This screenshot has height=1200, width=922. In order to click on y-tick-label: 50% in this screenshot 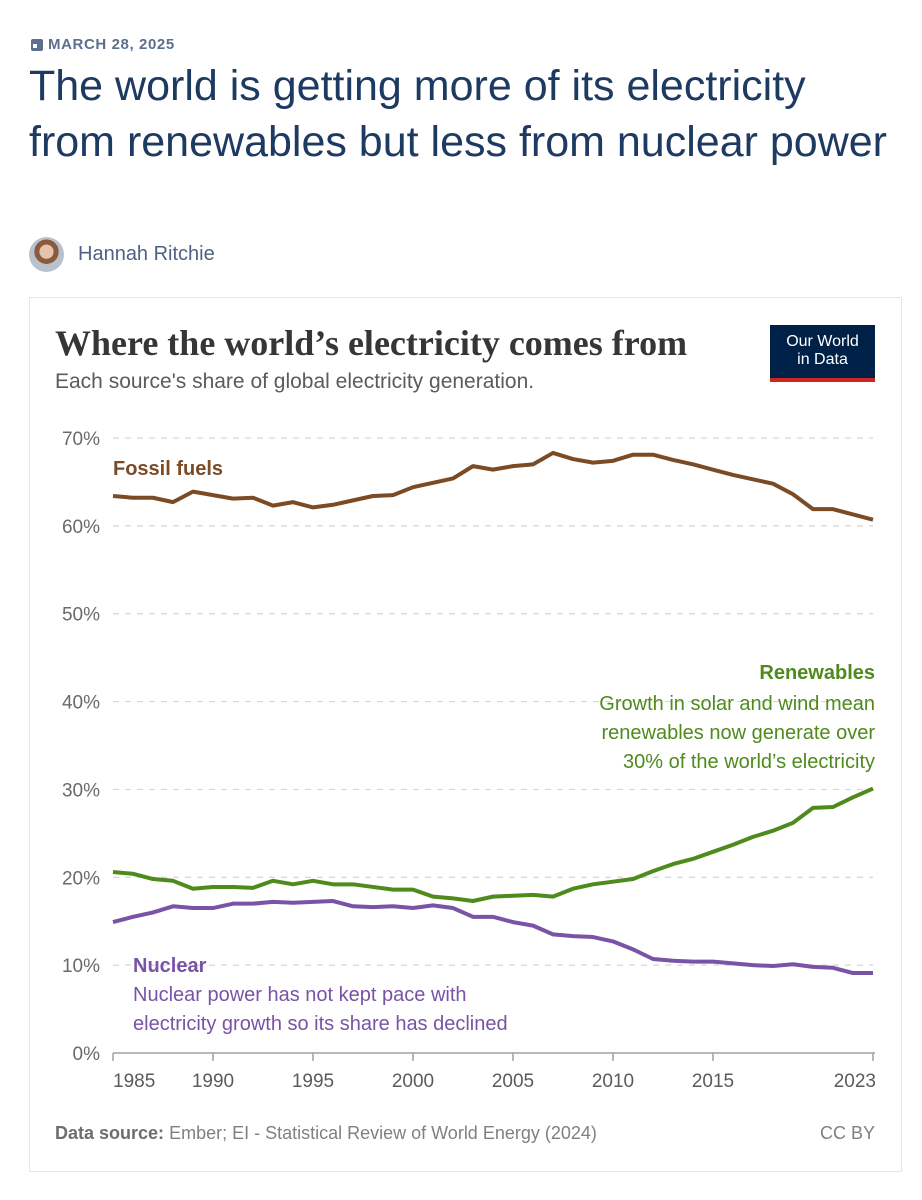, I will do `click(81, 615)`.